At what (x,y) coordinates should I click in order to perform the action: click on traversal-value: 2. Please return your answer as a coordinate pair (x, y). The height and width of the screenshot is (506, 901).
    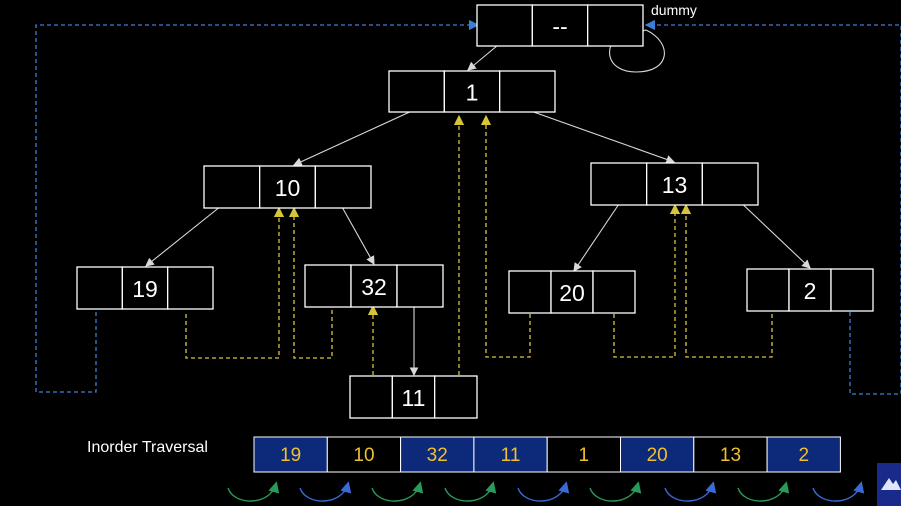
    Looking at the image, I should click on (803, 455).